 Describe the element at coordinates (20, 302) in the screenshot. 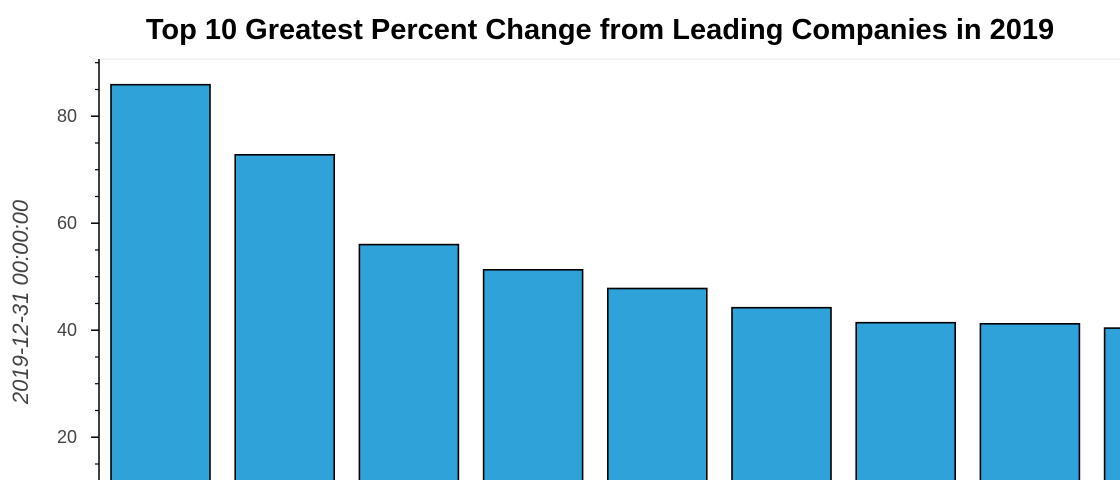

I see `y-axis-title: 2019-12-31 00:00:00` at that location.